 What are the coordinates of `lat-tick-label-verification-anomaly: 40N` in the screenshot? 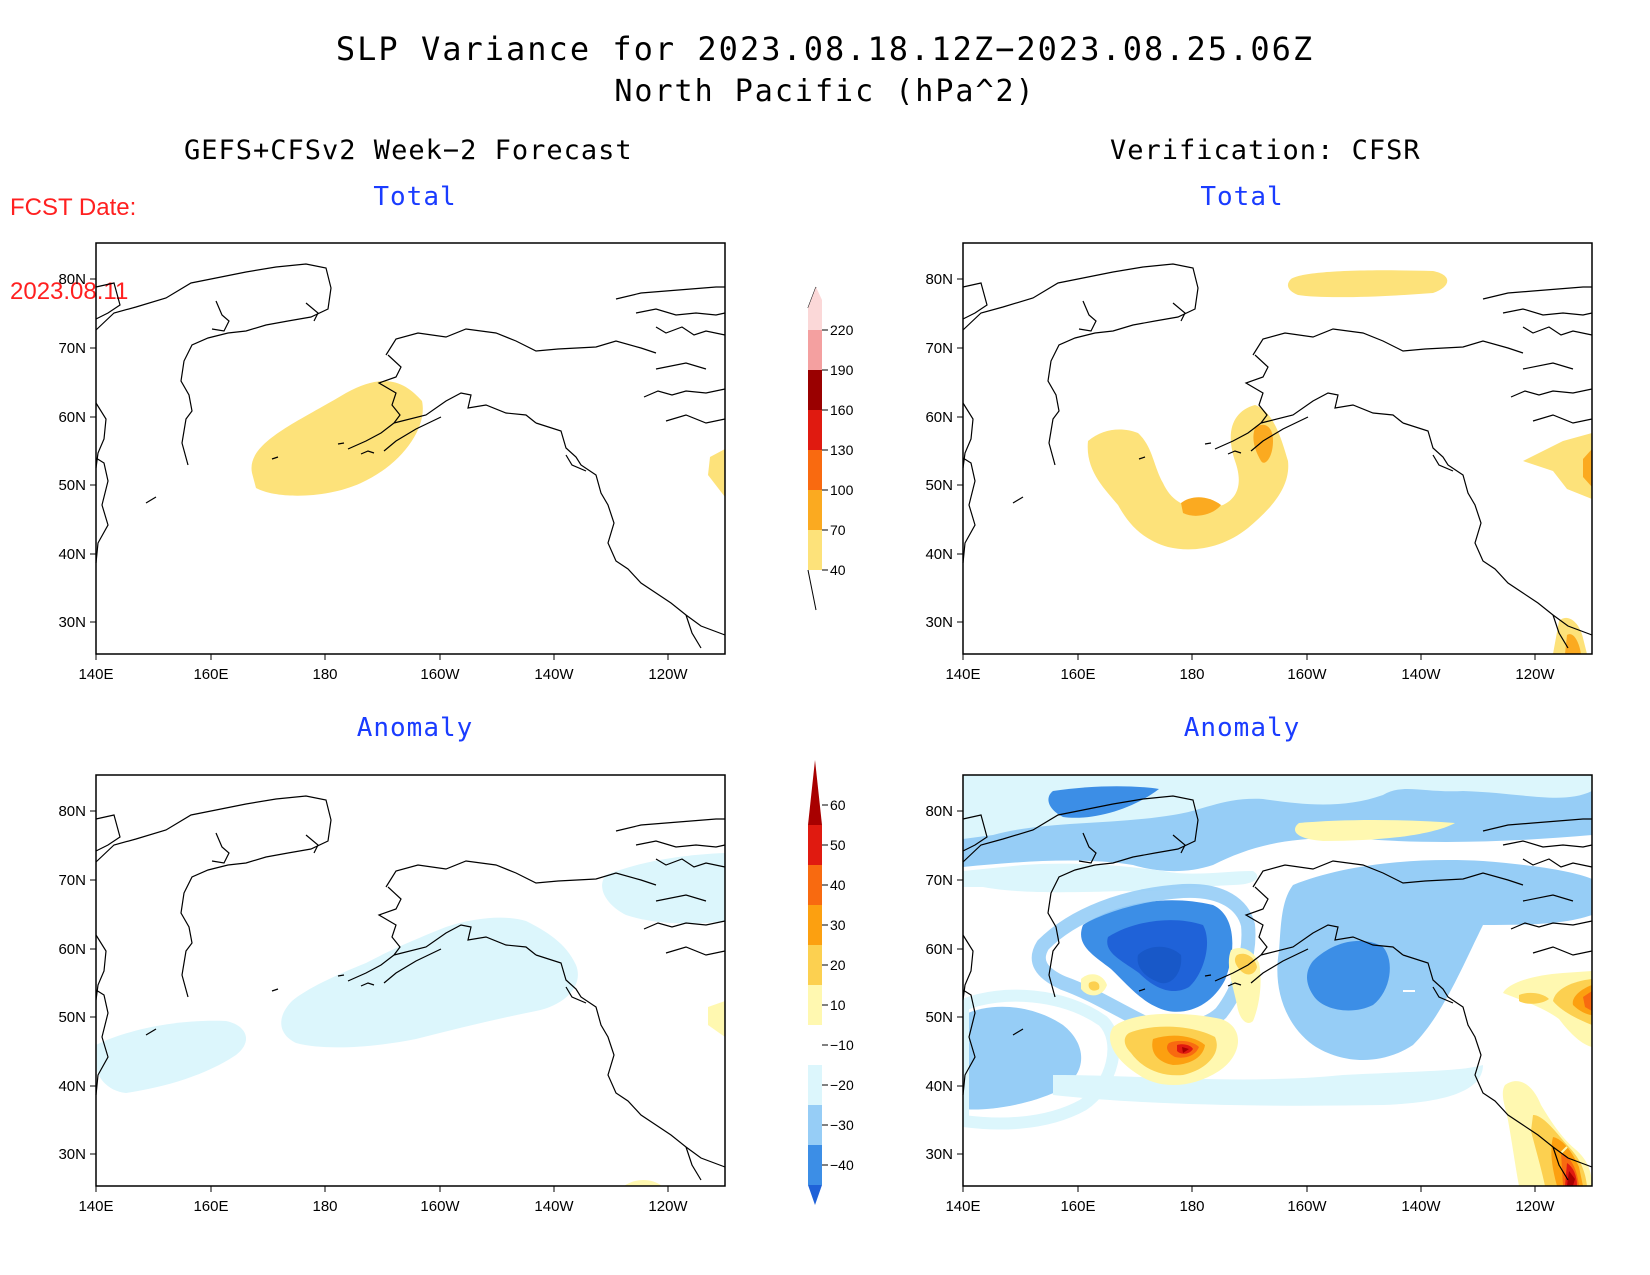 It's located at (939, 1086).